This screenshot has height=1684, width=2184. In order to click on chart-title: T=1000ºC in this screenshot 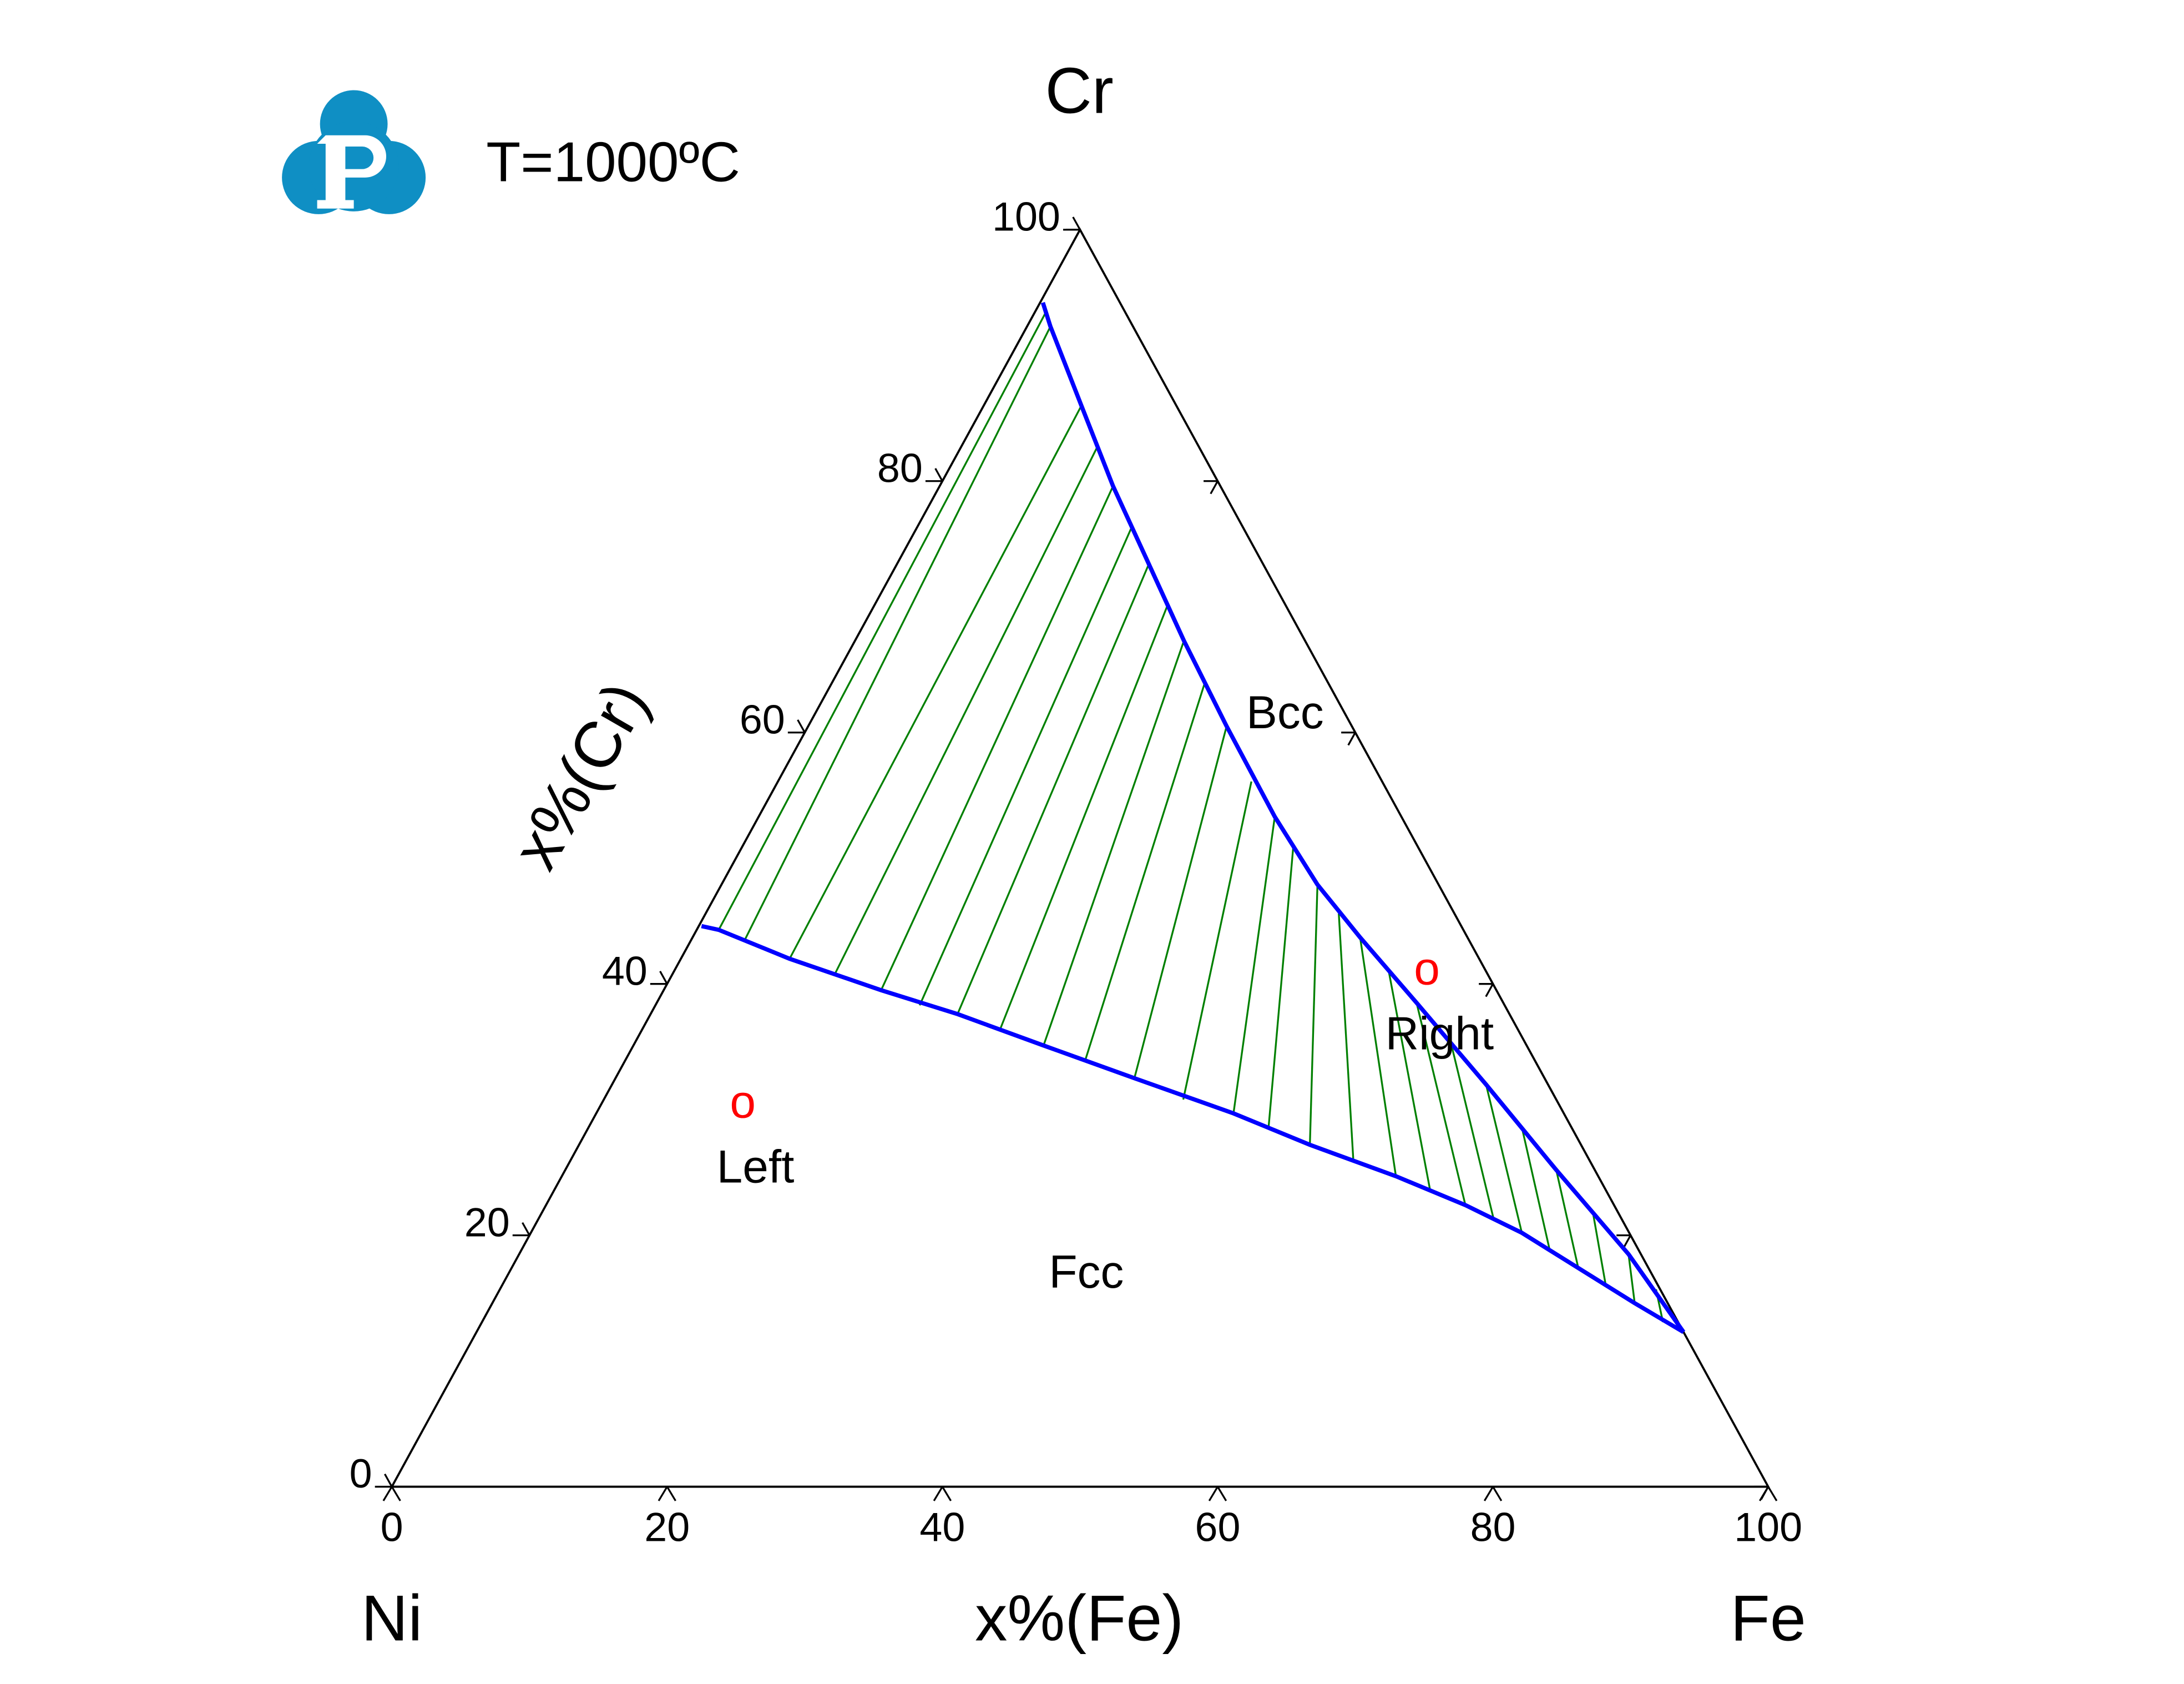, I will do `click(613, 161)`.